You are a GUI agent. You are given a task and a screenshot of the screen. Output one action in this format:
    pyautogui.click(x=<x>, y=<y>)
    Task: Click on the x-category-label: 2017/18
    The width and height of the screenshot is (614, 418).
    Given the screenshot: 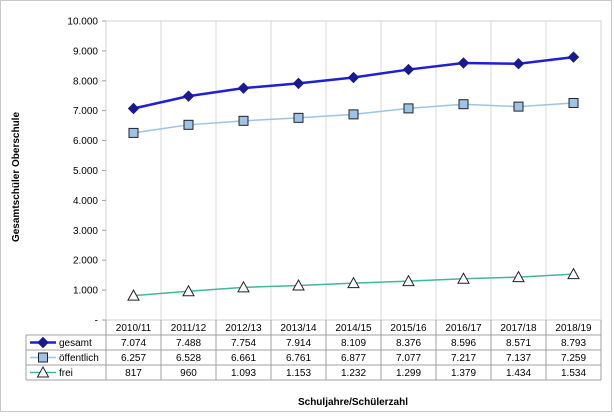 What is the action you would take?
    pyautogui.click(x=518, y=328)
    